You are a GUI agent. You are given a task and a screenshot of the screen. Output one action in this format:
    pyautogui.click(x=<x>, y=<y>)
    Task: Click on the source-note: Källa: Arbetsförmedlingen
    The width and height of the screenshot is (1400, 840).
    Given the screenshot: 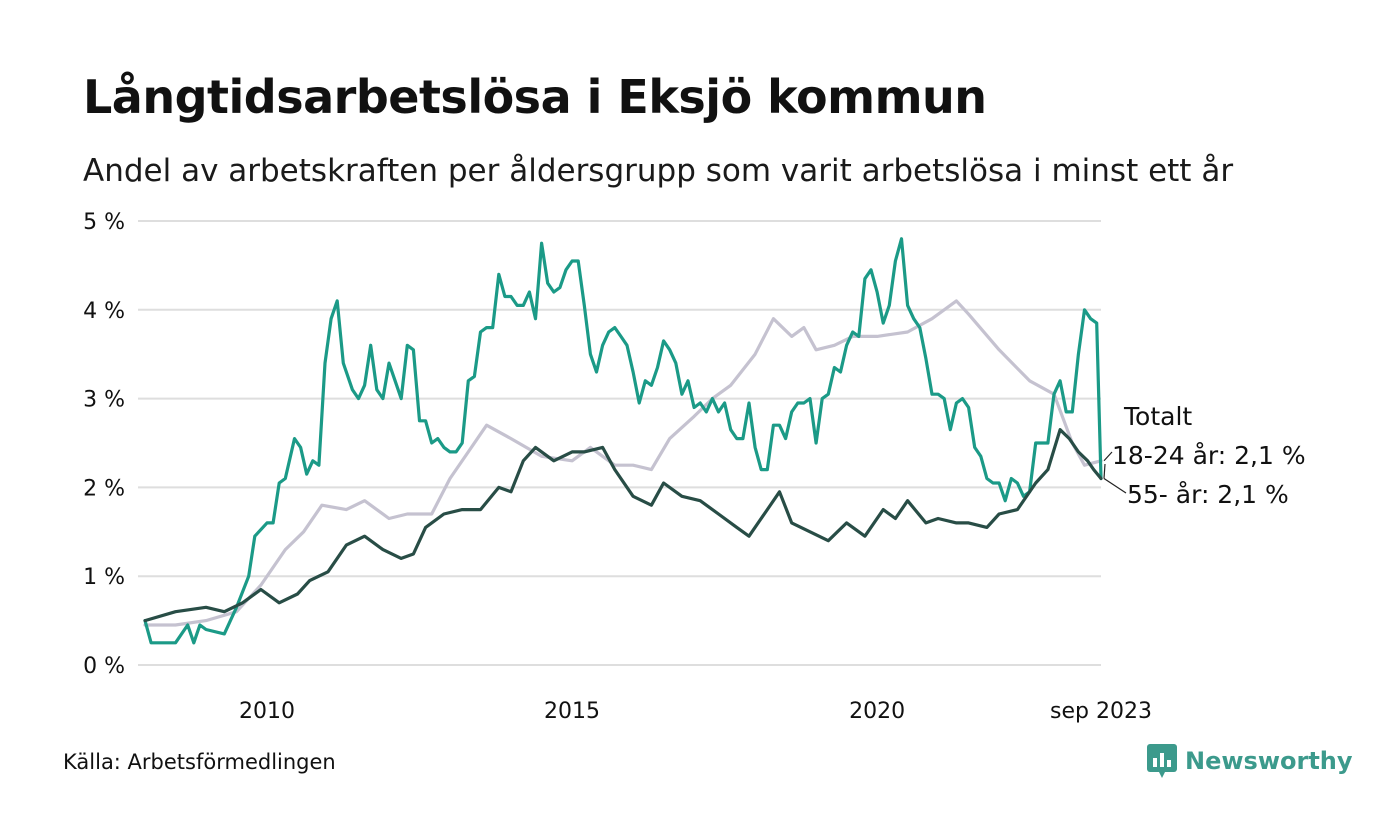 What is the action you would take?
    pyautogui.click(x=199, y=762)
    